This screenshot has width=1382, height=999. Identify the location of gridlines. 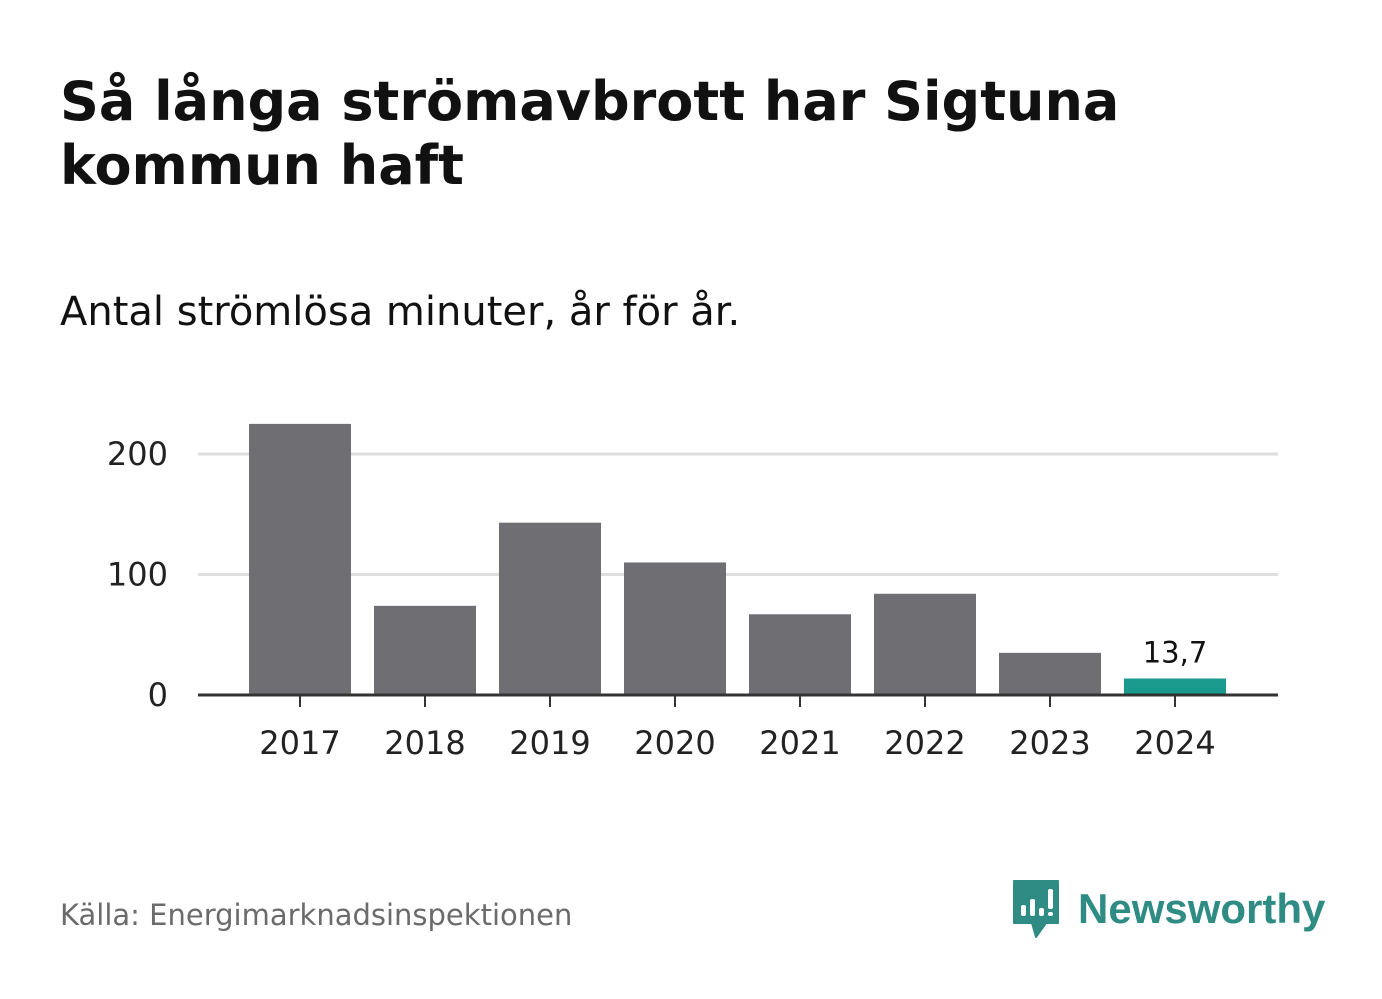
(738, 514).